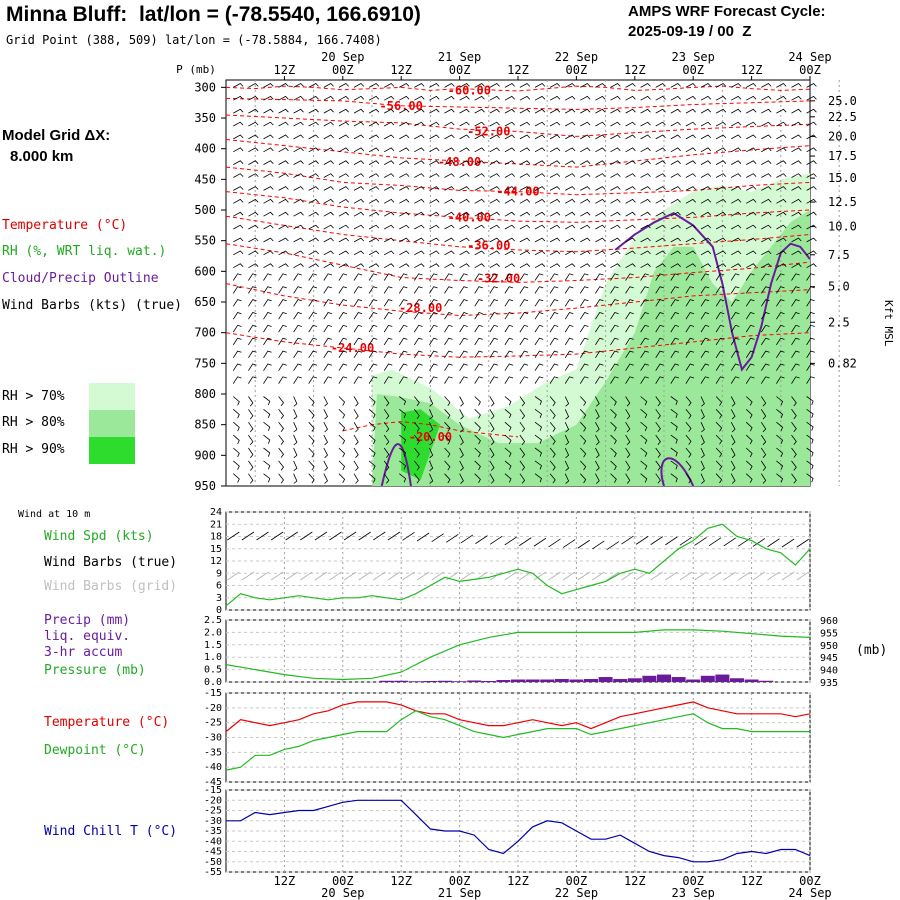  Describe the element at coordinates (518, 207) in the screenshot. I see `temperature-contour` at that location.